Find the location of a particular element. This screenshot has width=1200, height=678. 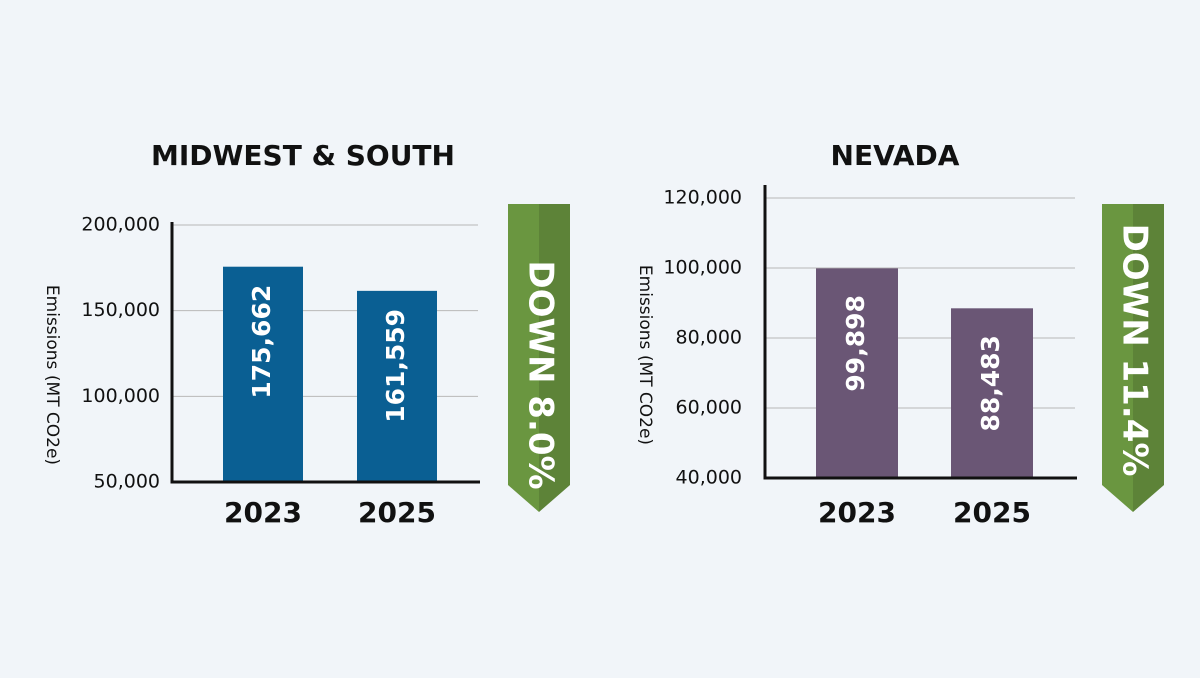

value-label: 175,662 is located at coordinates (261, 342).